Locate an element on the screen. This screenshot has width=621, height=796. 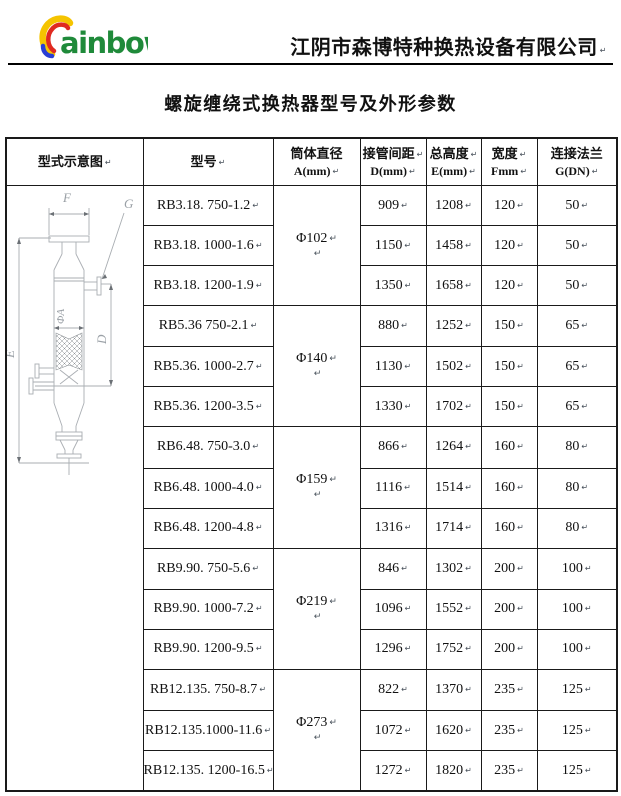
col-header-diameter: 筒体直径 A(mm) is located at coordinates (316, 161).